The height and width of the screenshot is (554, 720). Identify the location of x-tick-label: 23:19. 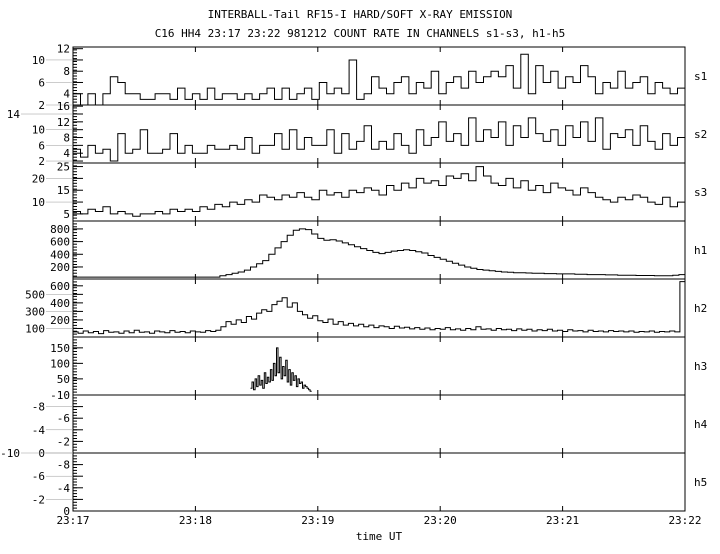
(317, 520).